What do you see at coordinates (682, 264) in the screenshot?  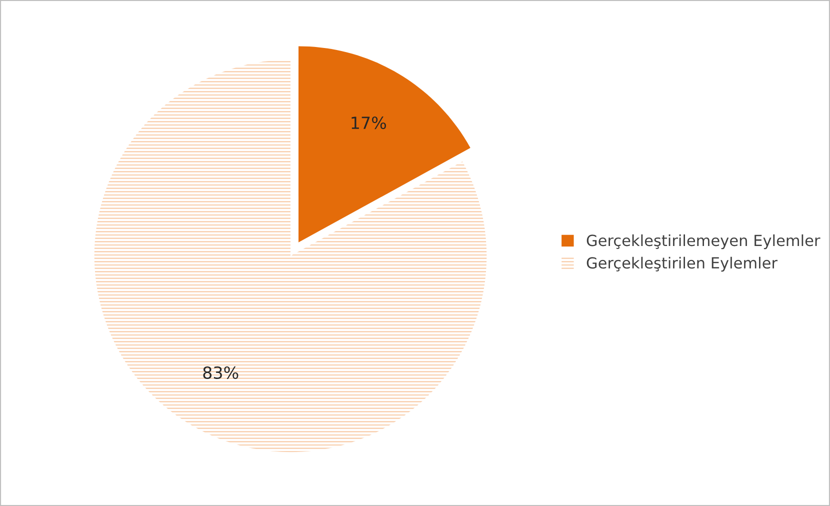 I see `slice-label: Gerçekleştirilen Eylemler` at bounding box center [682, 264].